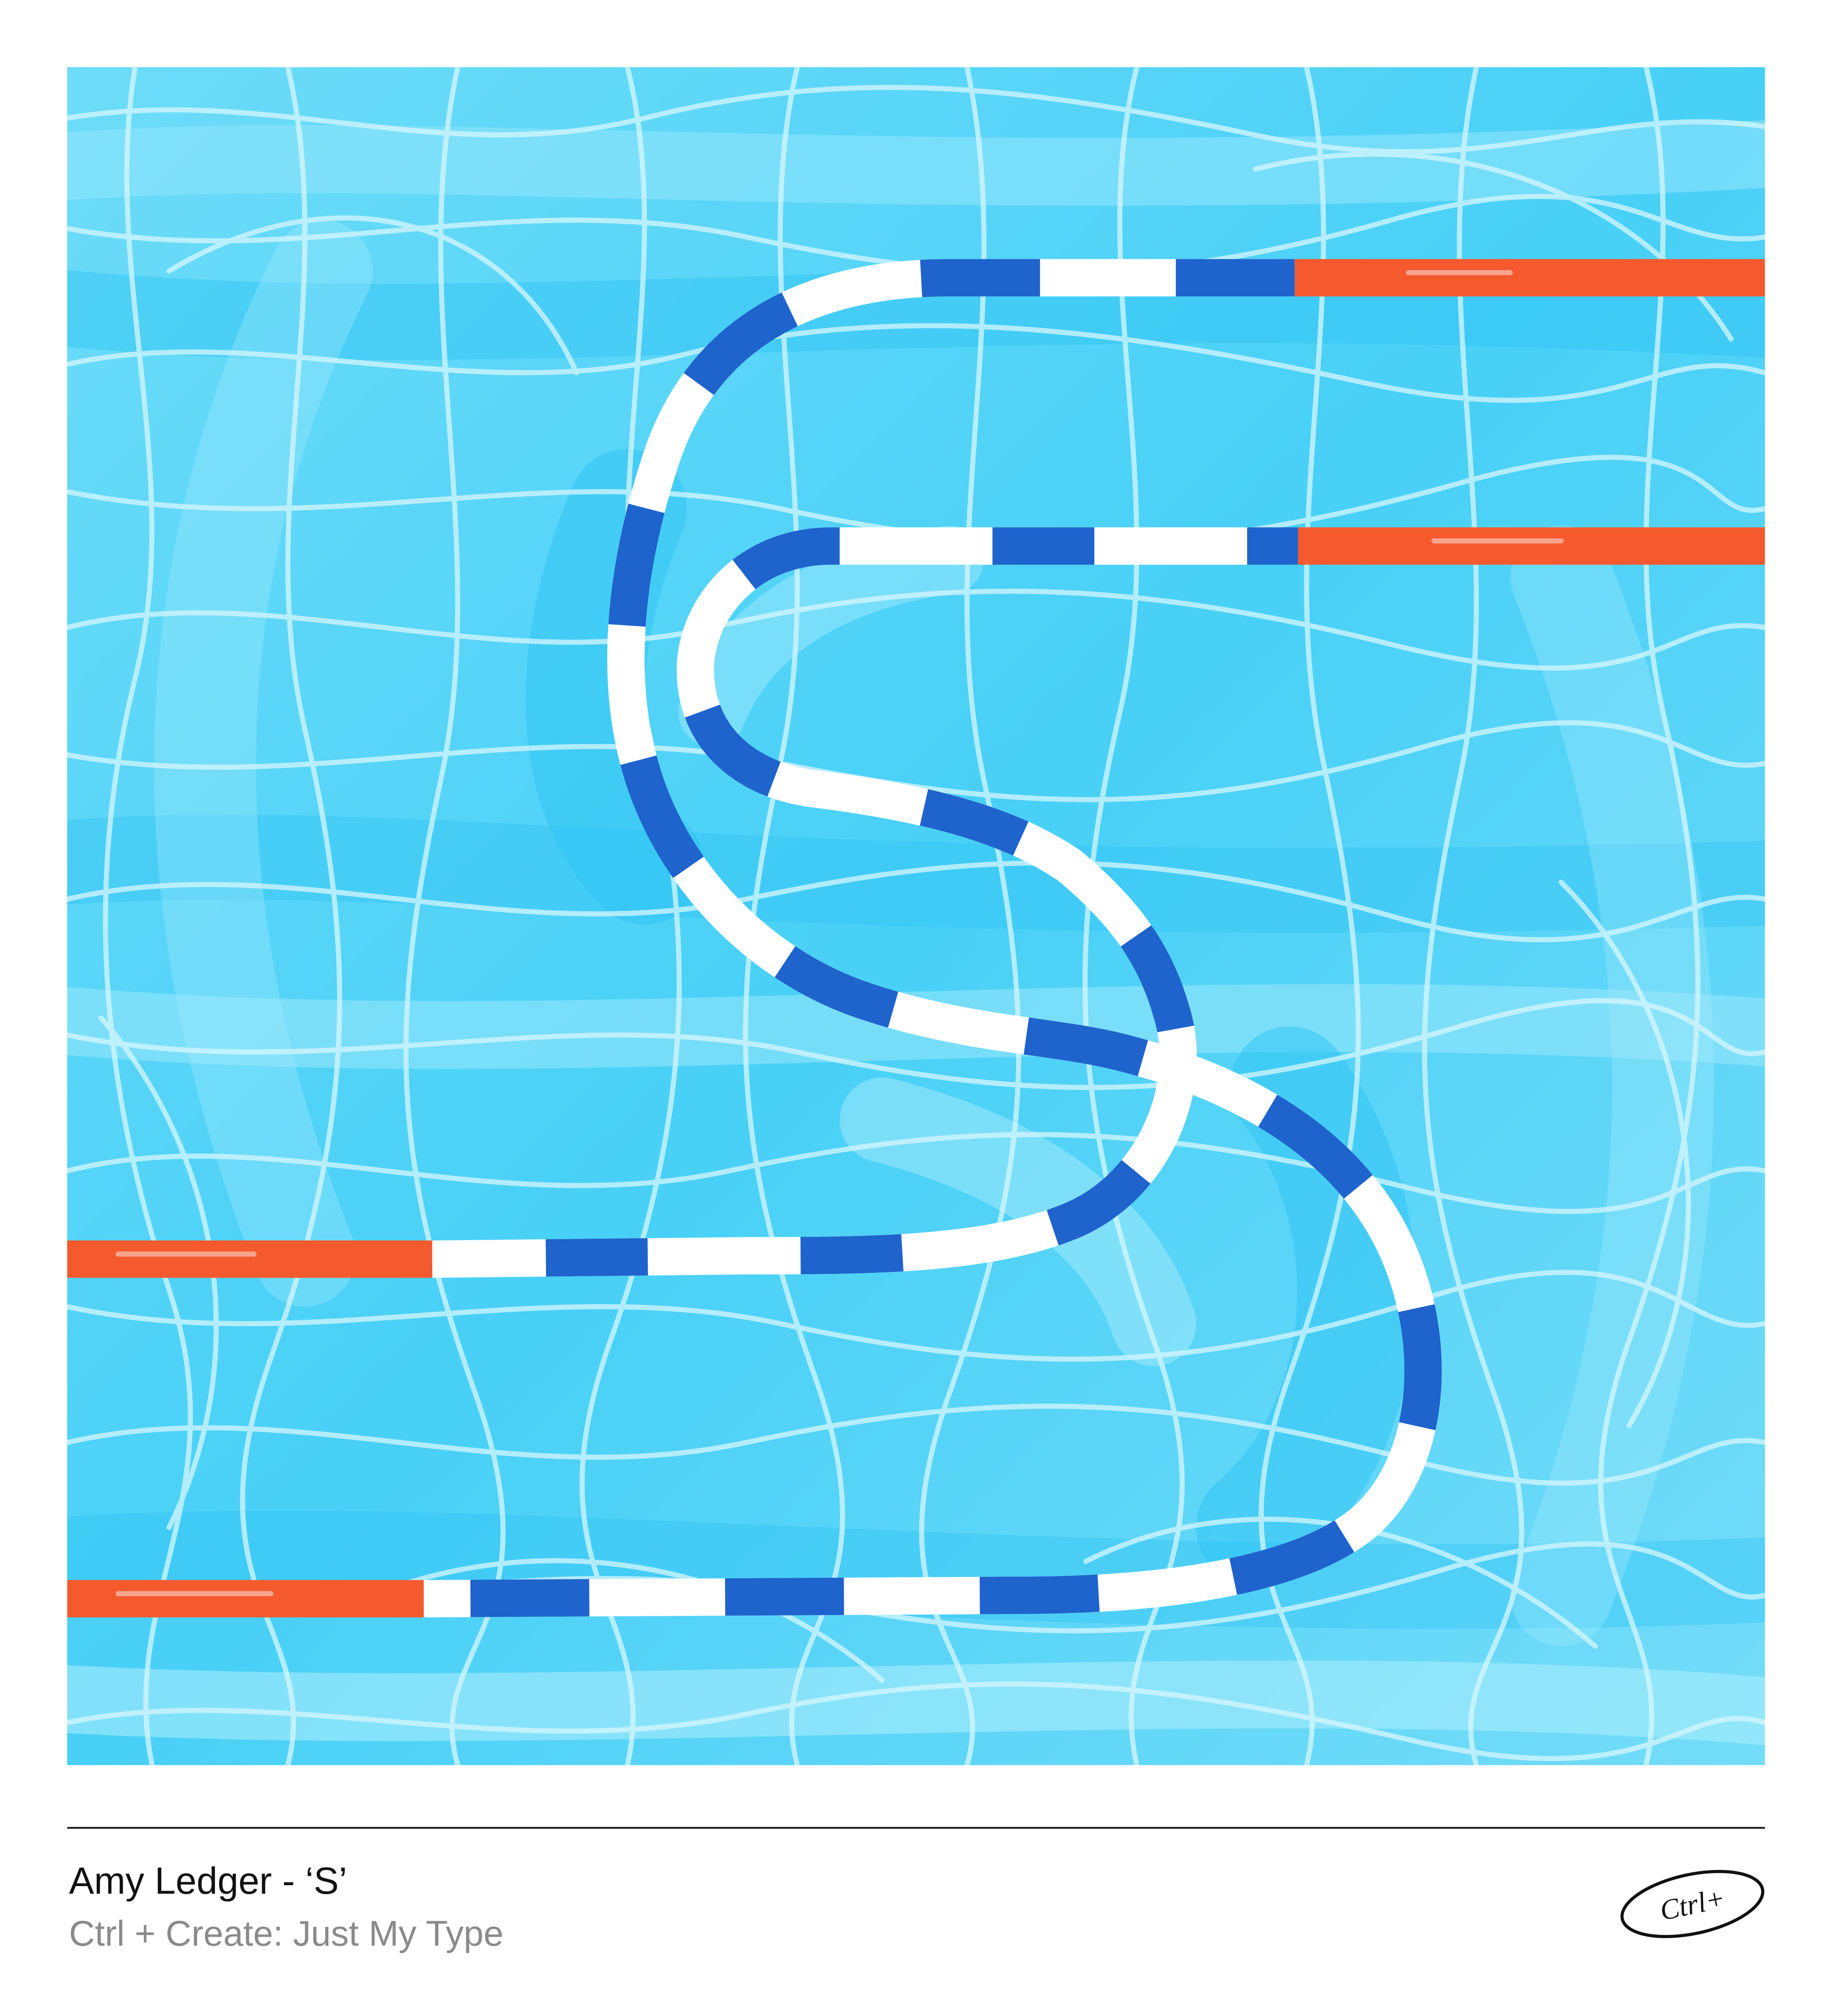 The height and width of the screenshot is (2016, 1829). I want to click on artwork-title: Amy Ledger - ‘S’, so click(208, 1881).